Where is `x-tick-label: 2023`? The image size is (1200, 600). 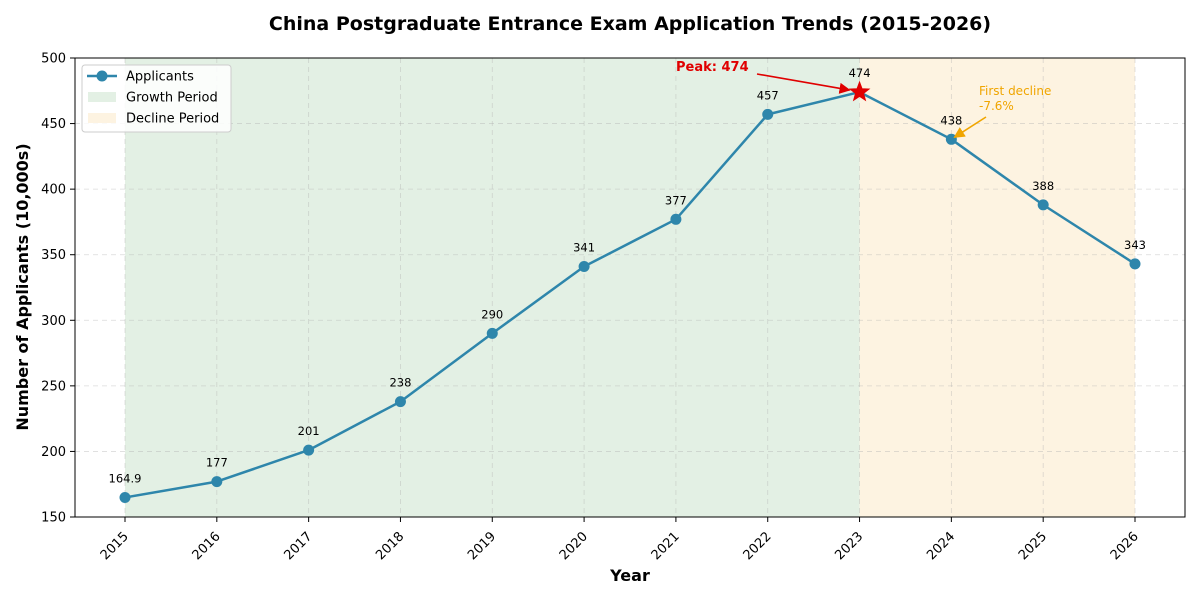 x-tick-label: 2023 is located at coordinates (849, 546).